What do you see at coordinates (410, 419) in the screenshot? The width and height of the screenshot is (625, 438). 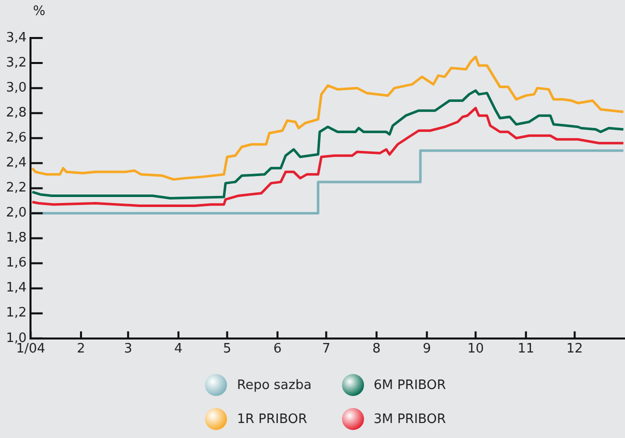 I see `legend-label: 3M PRIBOR` at bounding box center [410, 419].